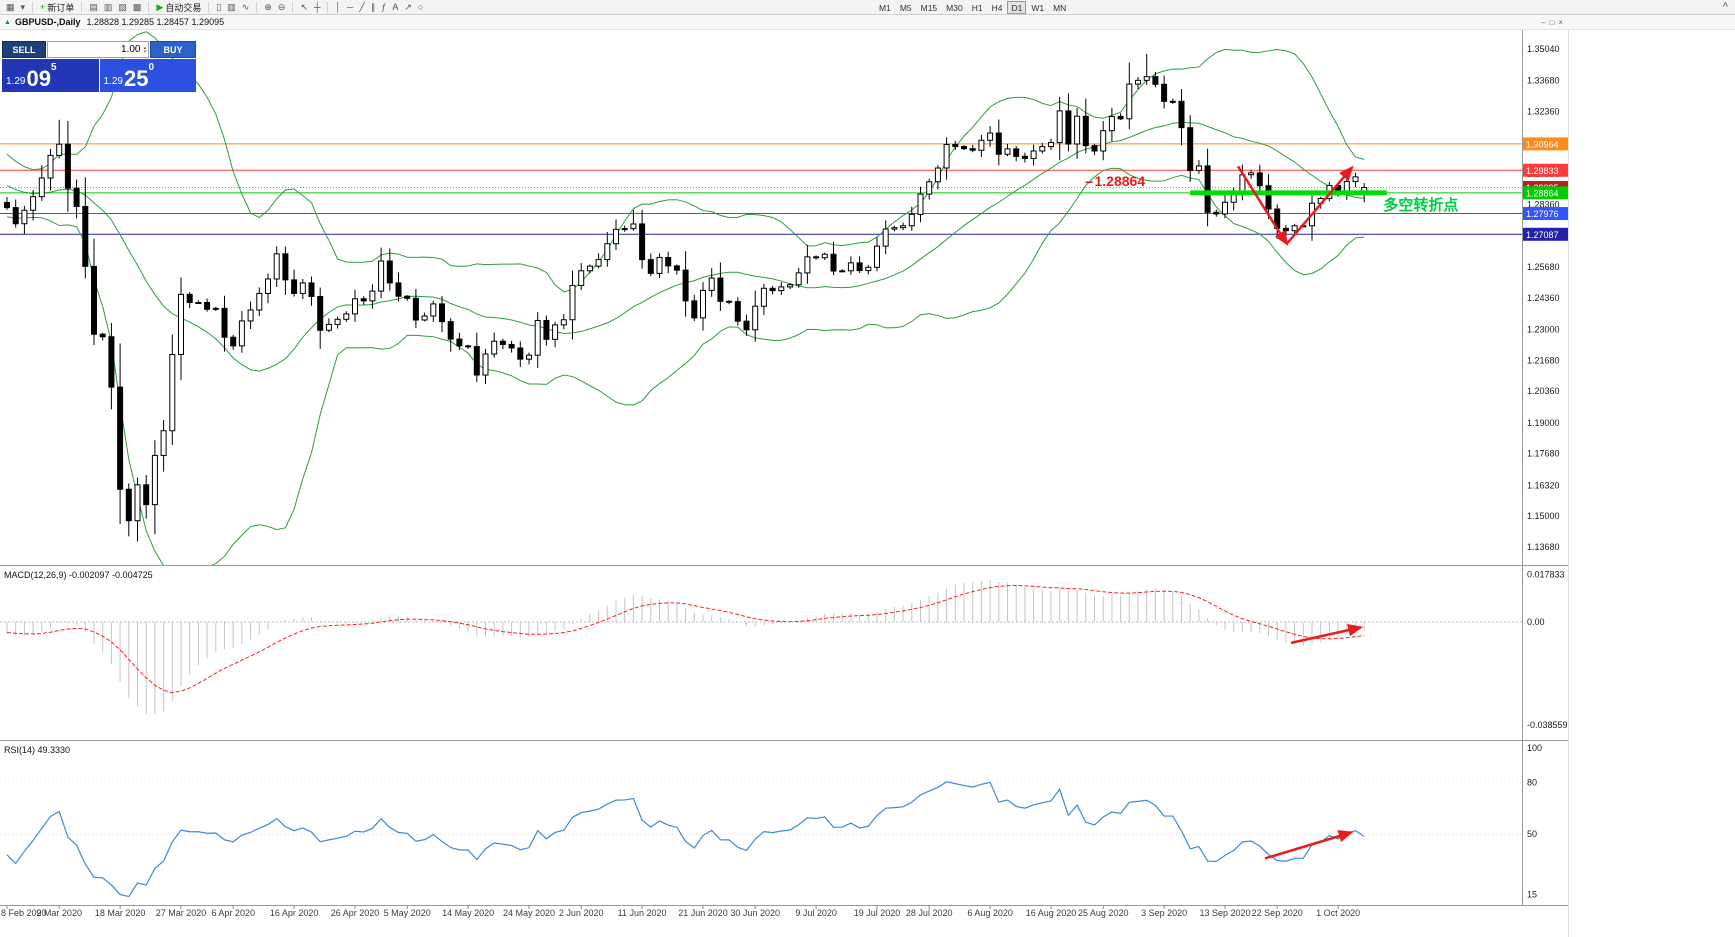  I want to click on timeframe-m5: M5, so click(905, 8).